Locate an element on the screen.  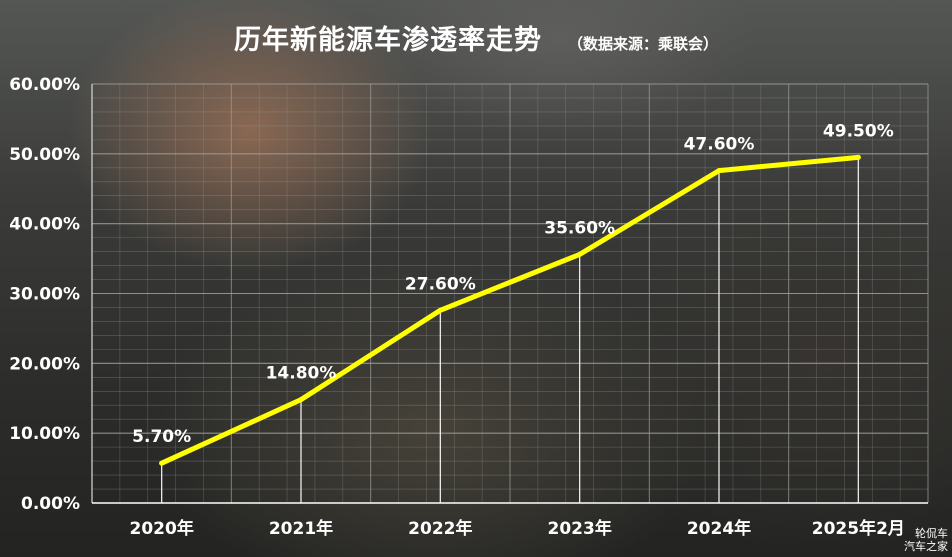
data-label: 35.60% is located at coordinates (579, 228).